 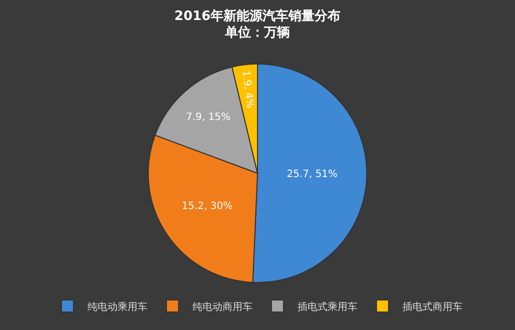 I want to click on data-label: 25.7, 51%, so click(x=312, y=174).